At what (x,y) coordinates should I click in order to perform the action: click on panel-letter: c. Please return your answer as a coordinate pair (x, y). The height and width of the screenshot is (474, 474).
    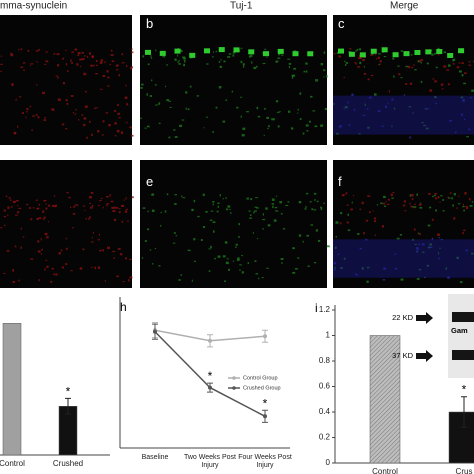
    Looking at the image, I should click on (341, 23).